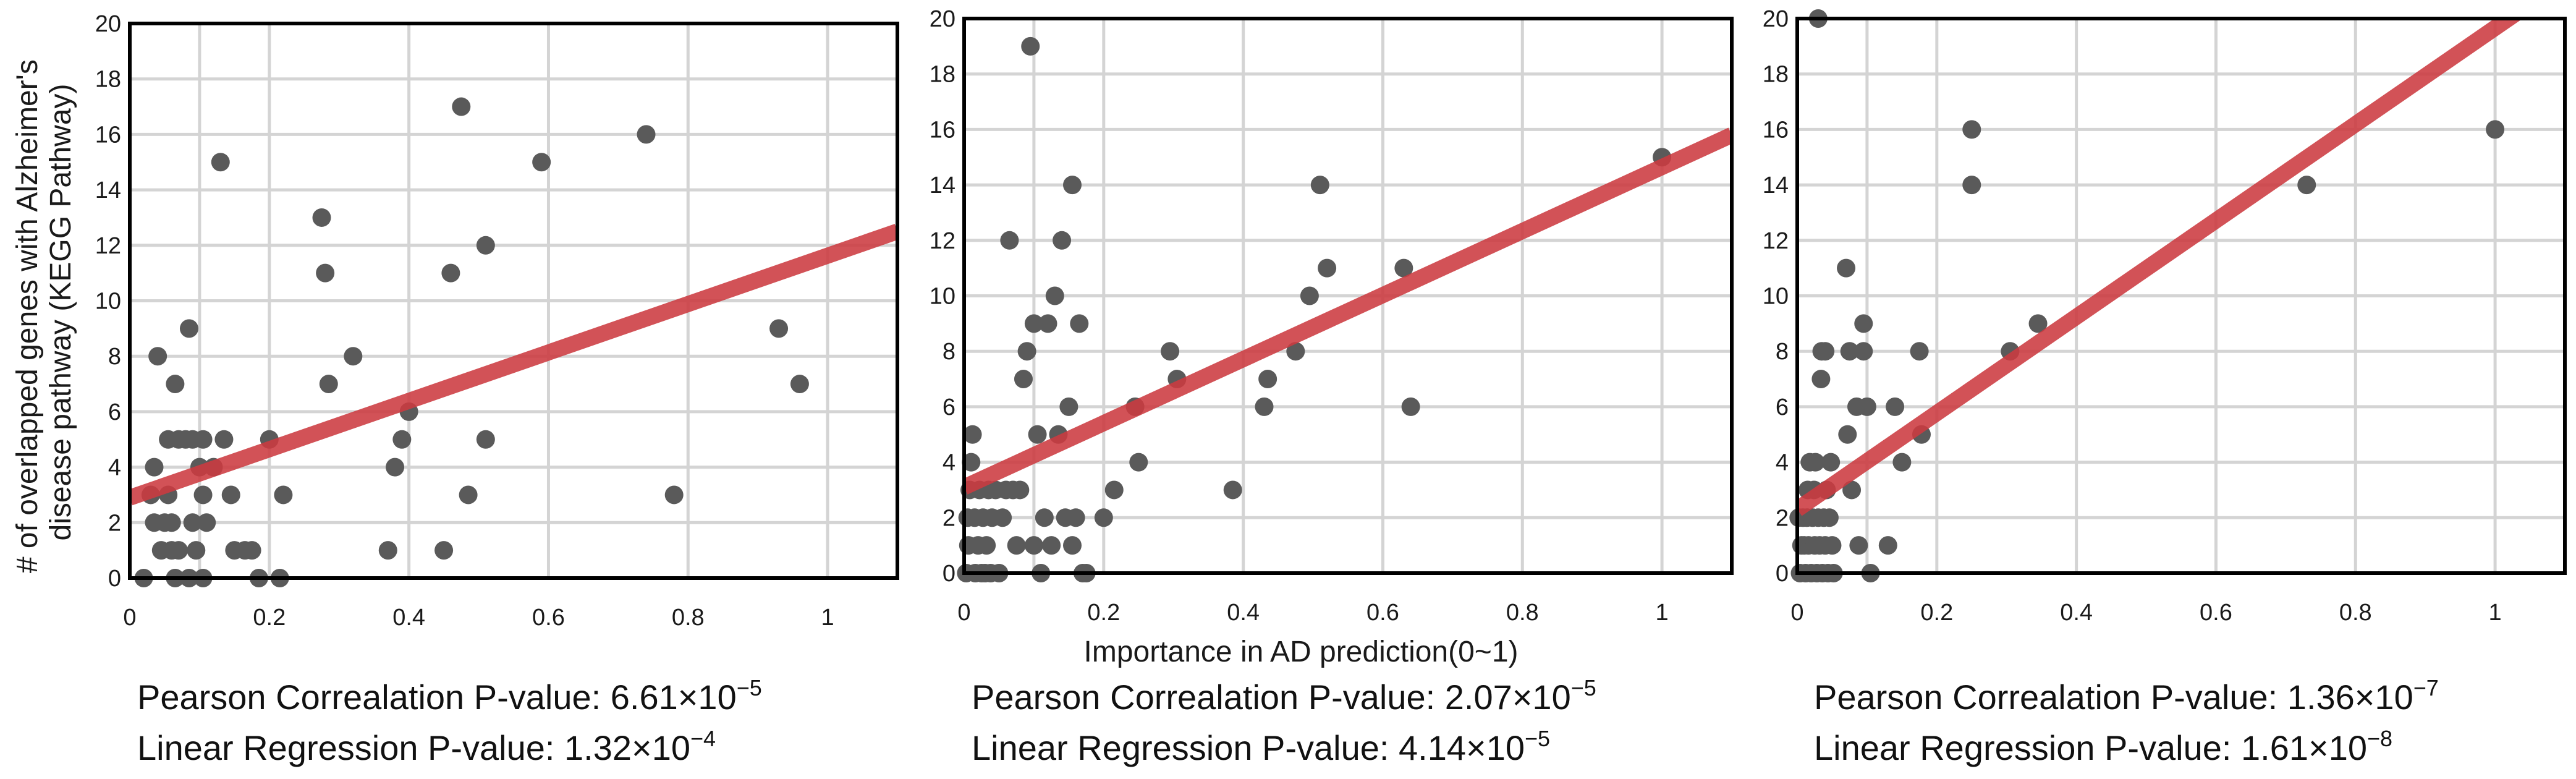  I want to click on stat-pearson-1-mantissa: 6.61×10, so click(673, 697).